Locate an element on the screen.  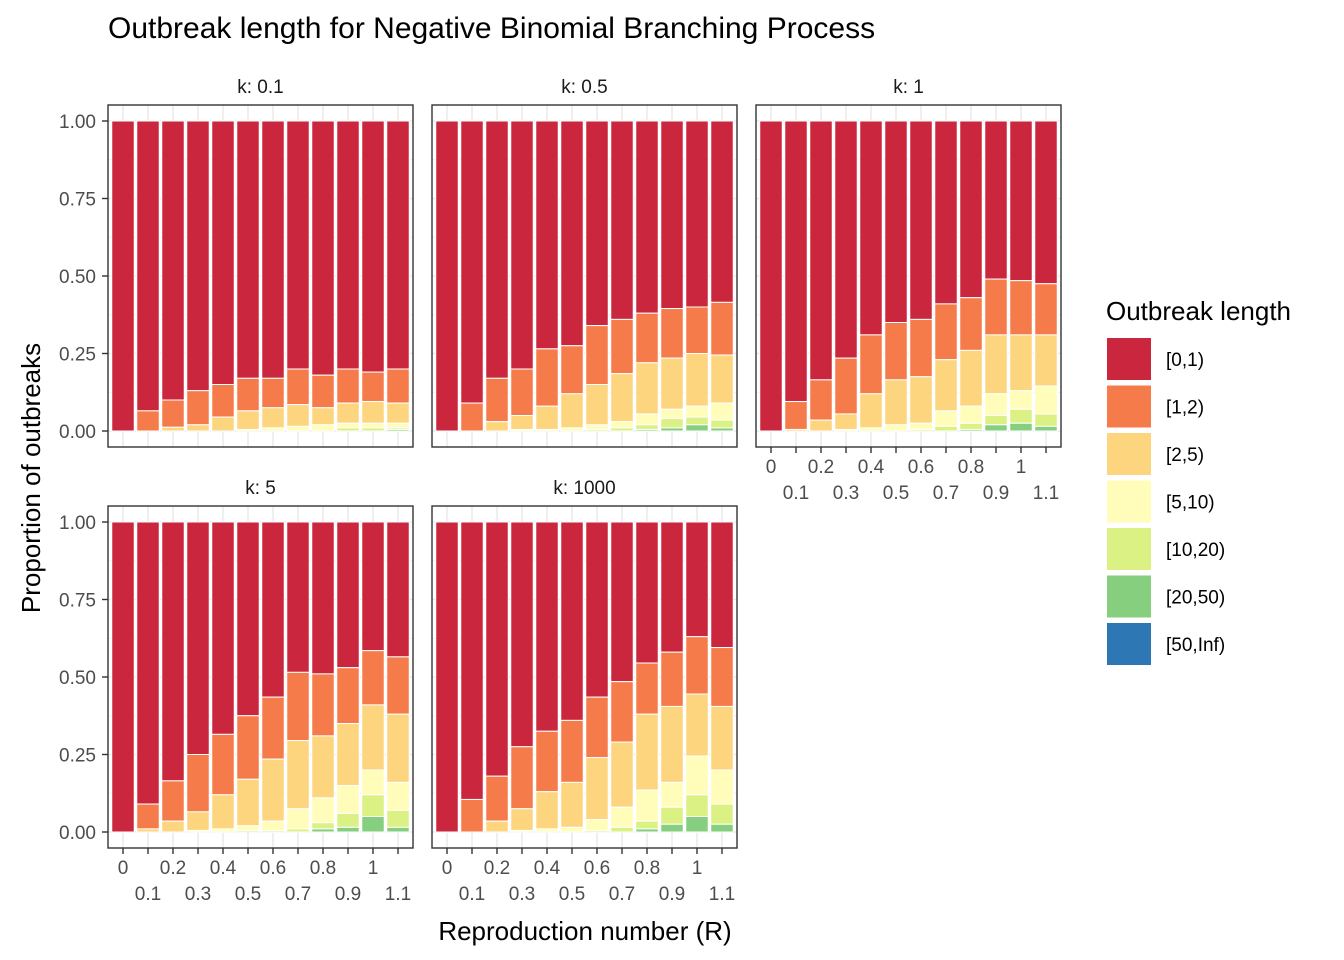
legend-title: Outbreak length is located at coordinates (1198, 311).